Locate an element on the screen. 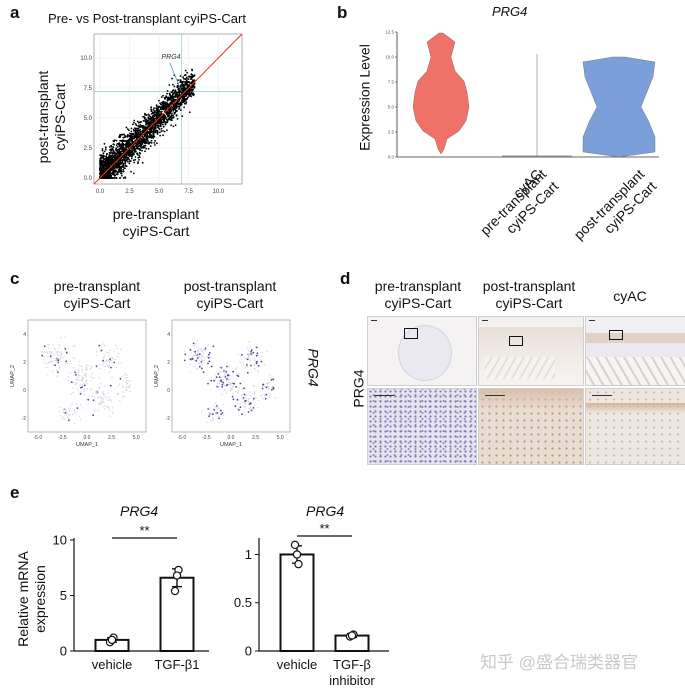  panel-b-ylabel: Expression Level is located at coordinates (364, 97).